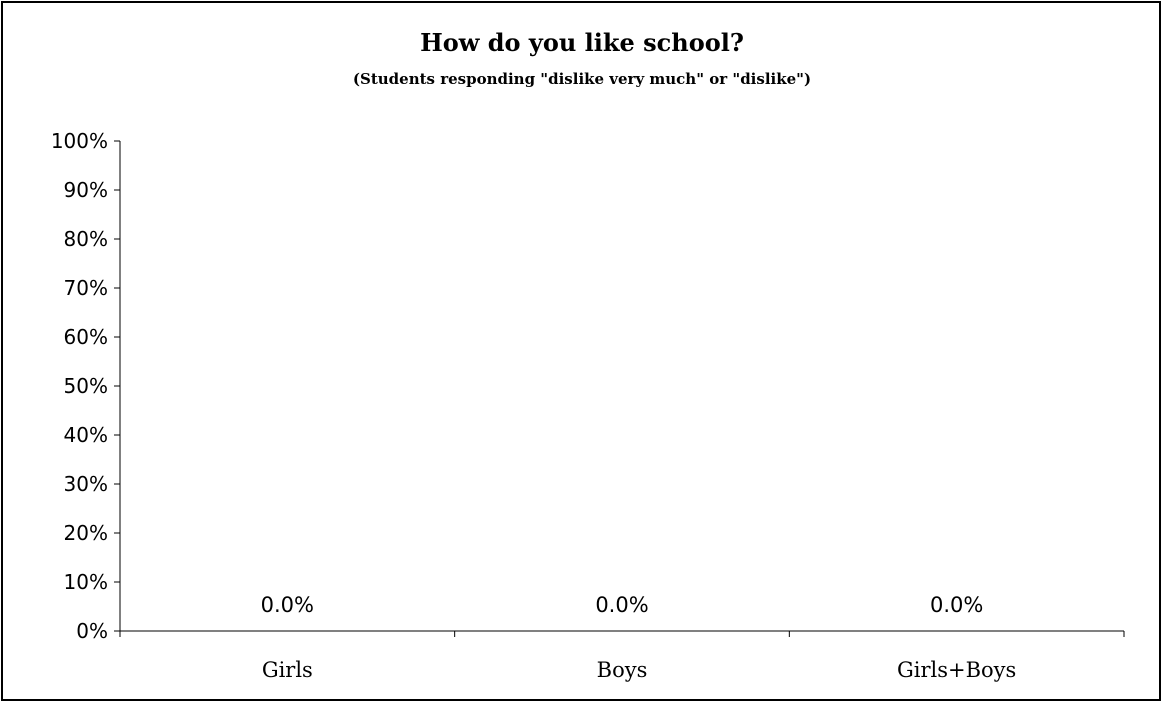 Image resolution: width=1164 pixels, height=701 pixels. Describe the element at coordinates (622, 656) in the screenshot. I see `x-axis-ticks: Girls Boys Girls+Boys` at that location.